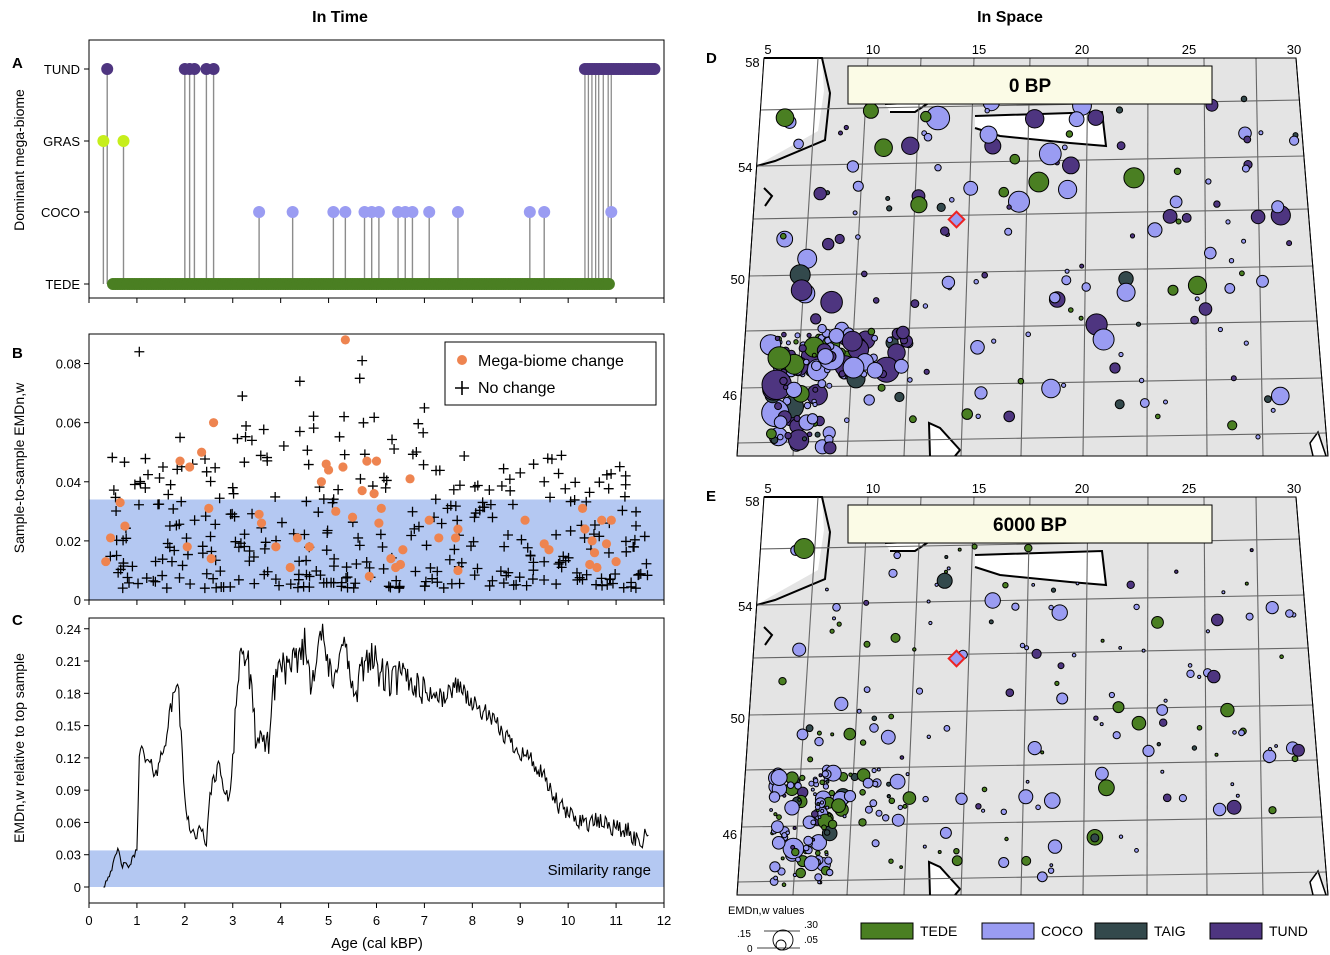 The height and width of the screenshot is (955, 1330). What do you see at coordinates (376, 920) in the screenshot?
I see `panel-c-xtick-label: 6` at bounding box center [376, 920].